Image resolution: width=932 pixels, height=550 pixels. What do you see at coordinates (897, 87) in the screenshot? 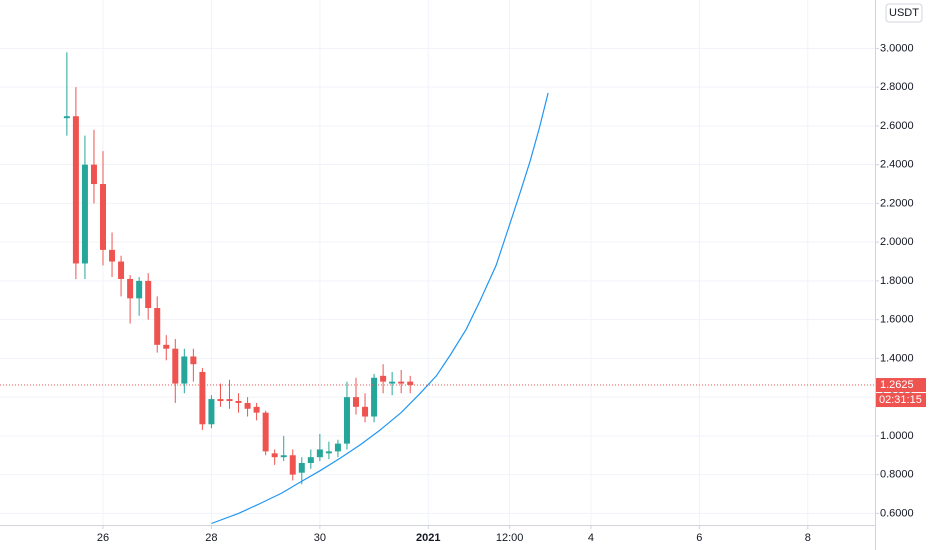
I see `y-tick-label: 2.8000` at bounding box center [897, 87].